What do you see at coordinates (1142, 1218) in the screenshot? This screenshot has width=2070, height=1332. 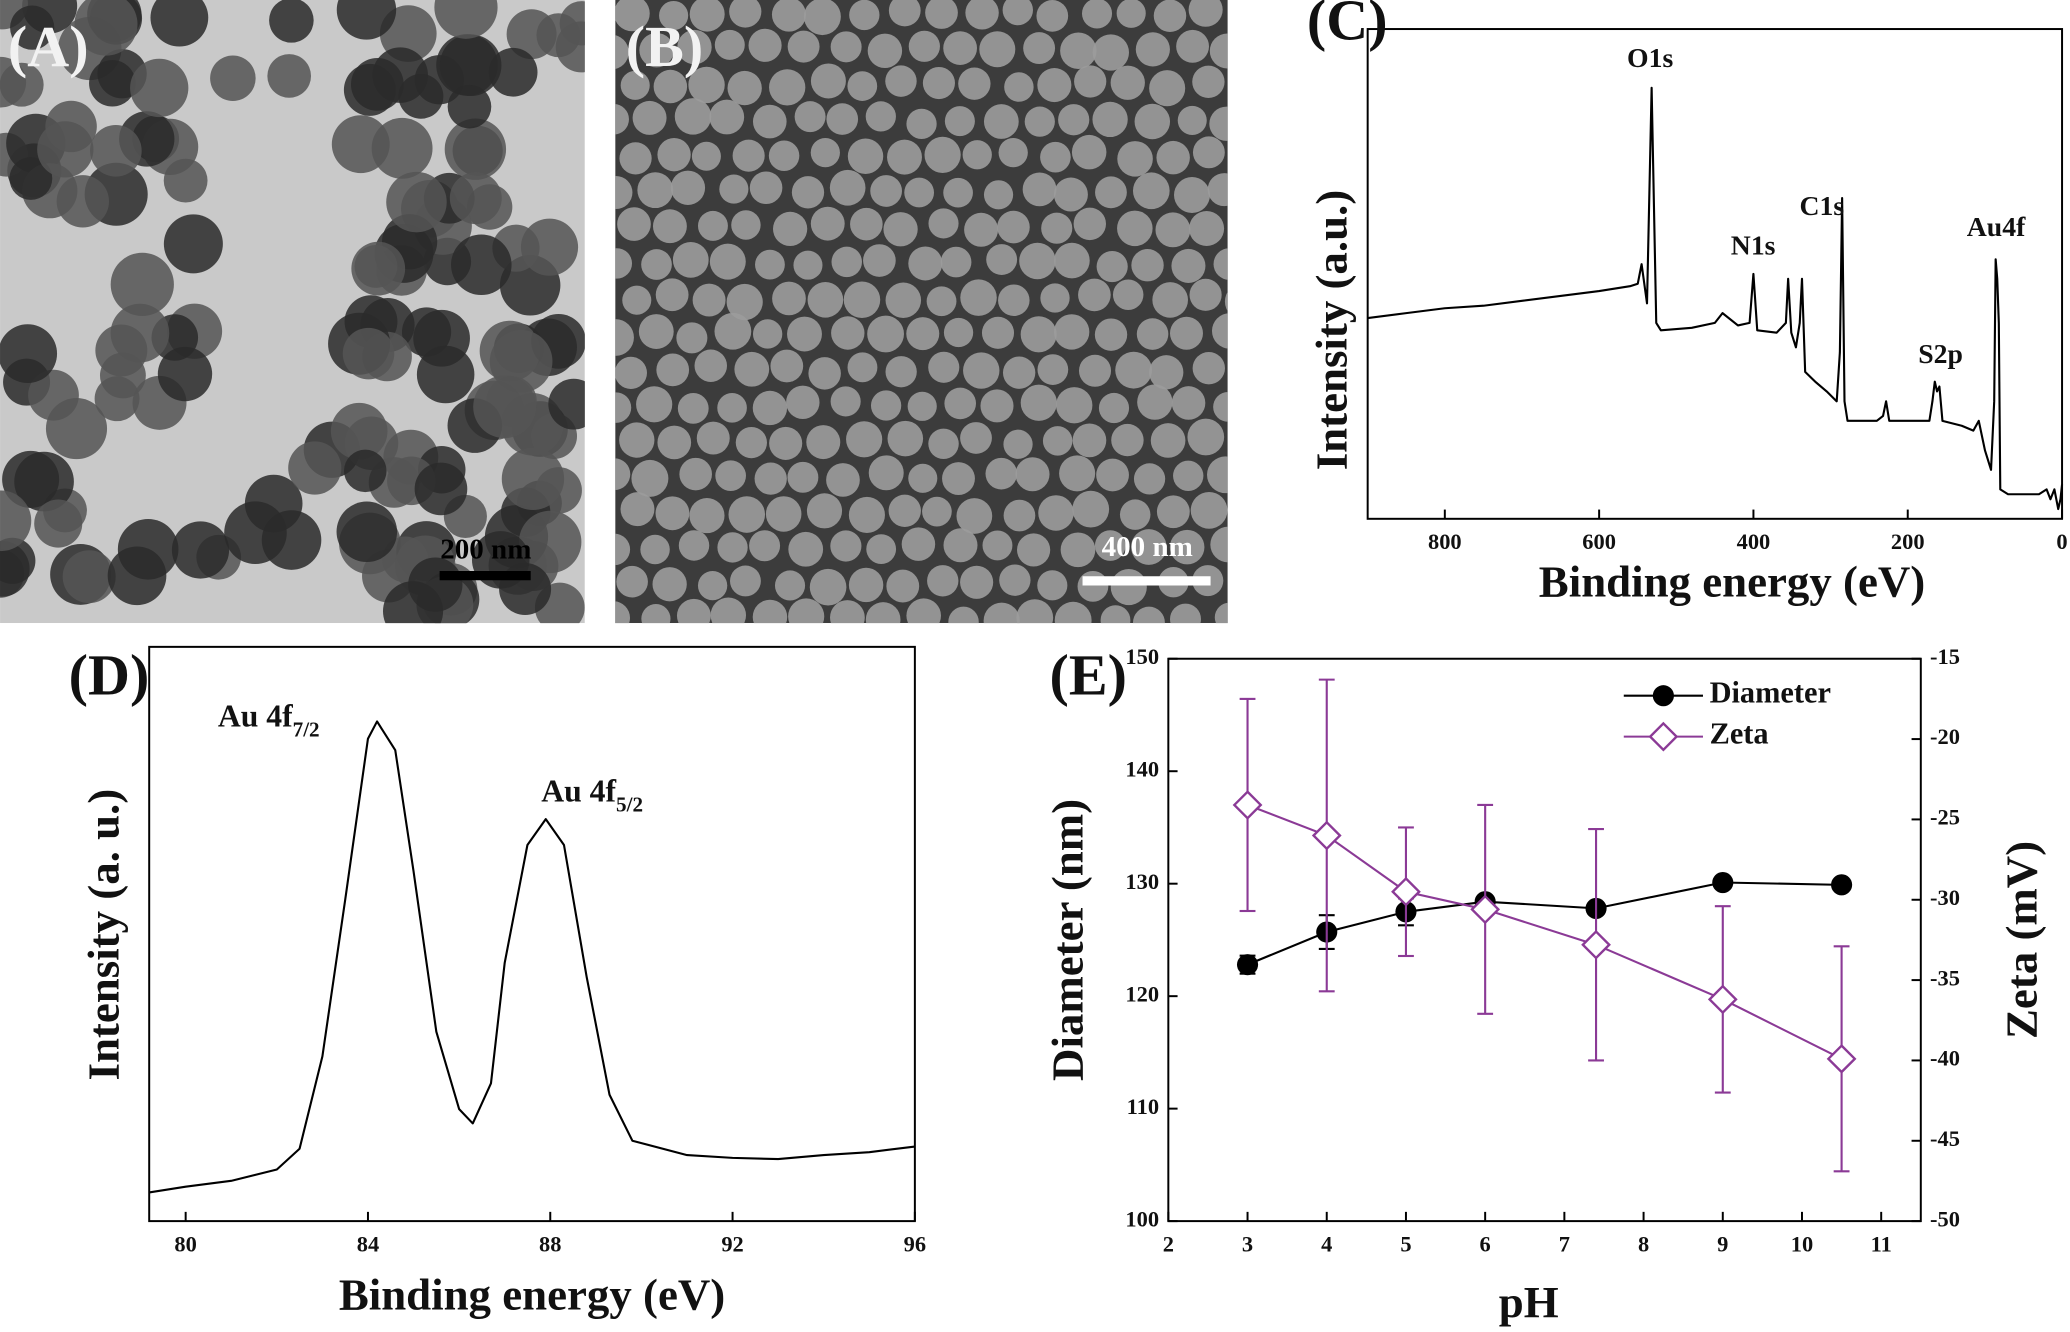 I see `y-tick-label: 100` at bounding box center [1142, 1218].